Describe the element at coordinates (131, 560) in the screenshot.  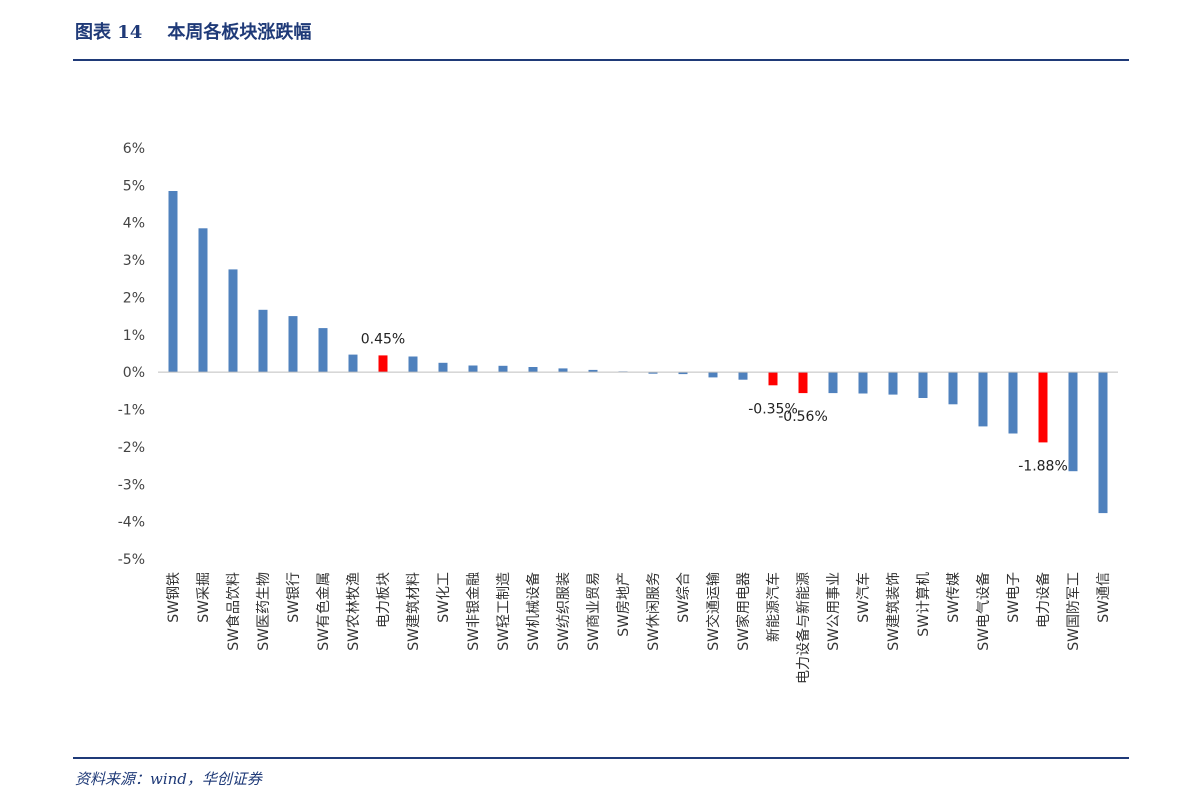
I see `y-tick-label: -5%` at that location.